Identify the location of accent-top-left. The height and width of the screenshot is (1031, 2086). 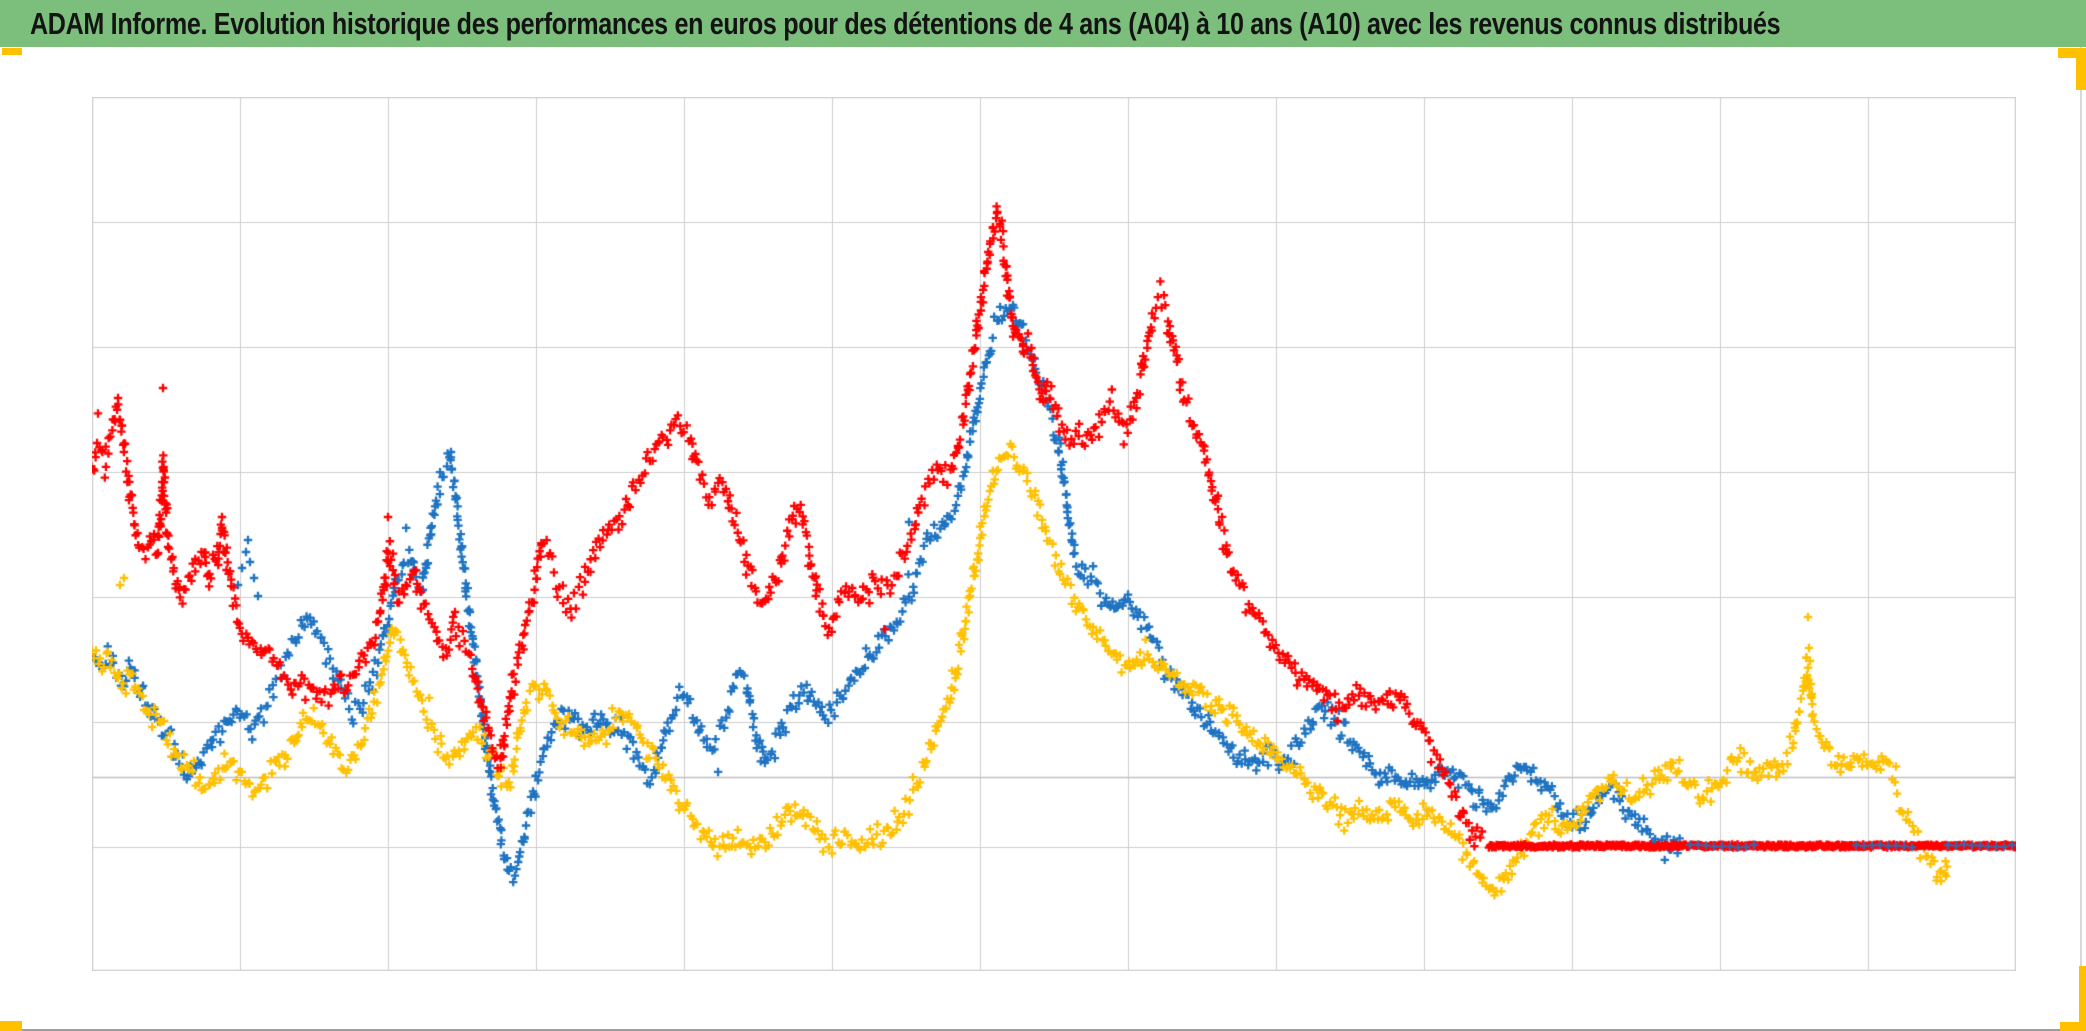
(12, 51).